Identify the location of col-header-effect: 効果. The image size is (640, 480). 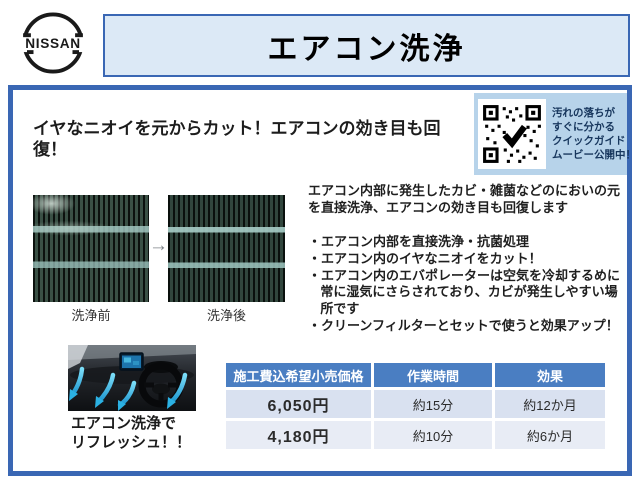
(550, 375).